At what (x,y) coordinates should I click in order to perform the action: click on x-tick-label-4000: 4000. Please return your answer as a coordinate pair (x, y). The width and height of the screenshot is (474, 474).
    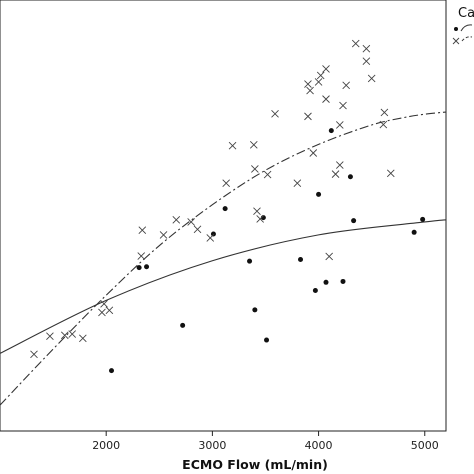
    Looking at the image, I should click on (319, 445).